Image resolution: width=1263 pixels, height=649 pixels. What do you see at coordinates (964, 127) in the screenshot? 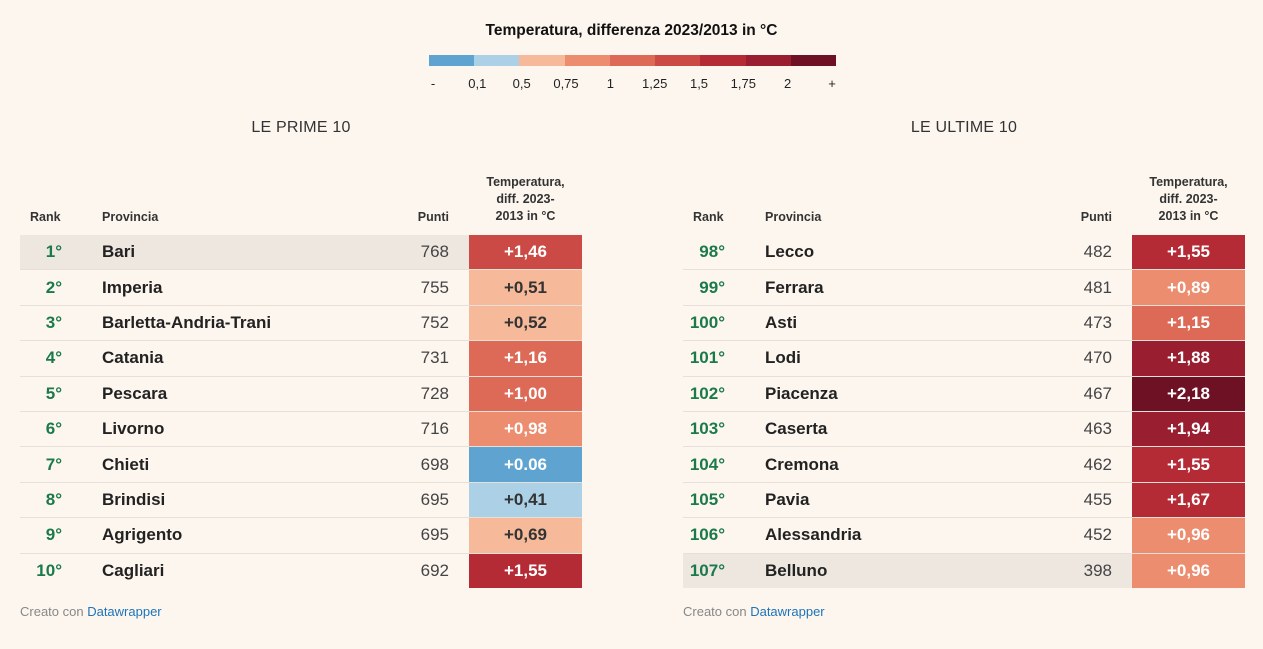
I see `section-title-bottom: LE ULTIME 10` at bounding box center [964, 127].